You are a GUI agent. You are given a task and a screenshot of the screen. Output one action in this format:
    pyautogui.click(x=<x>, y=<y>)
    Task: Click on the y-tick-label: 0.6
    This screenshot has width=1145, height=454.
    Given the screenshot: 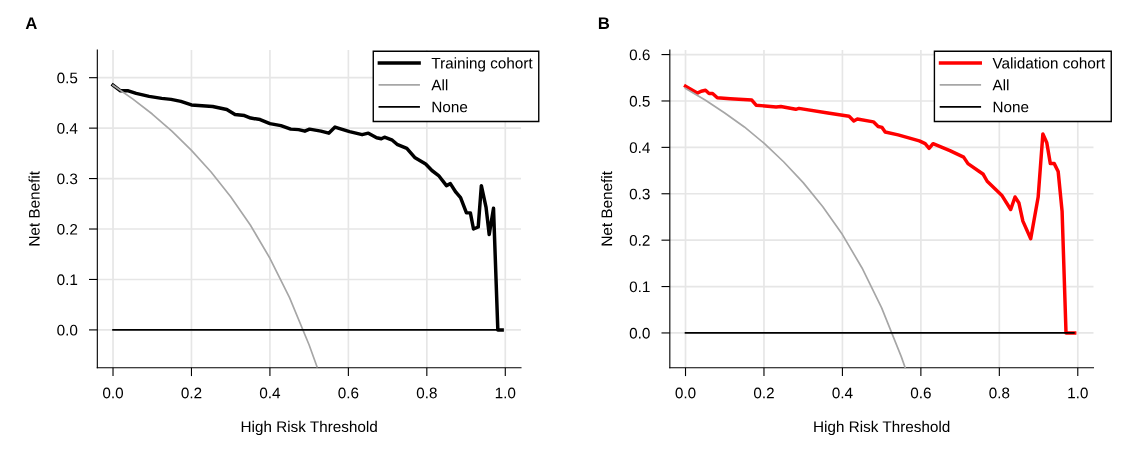 What is the action you would take?
    pyautogui.click(x=639, y=55)
    